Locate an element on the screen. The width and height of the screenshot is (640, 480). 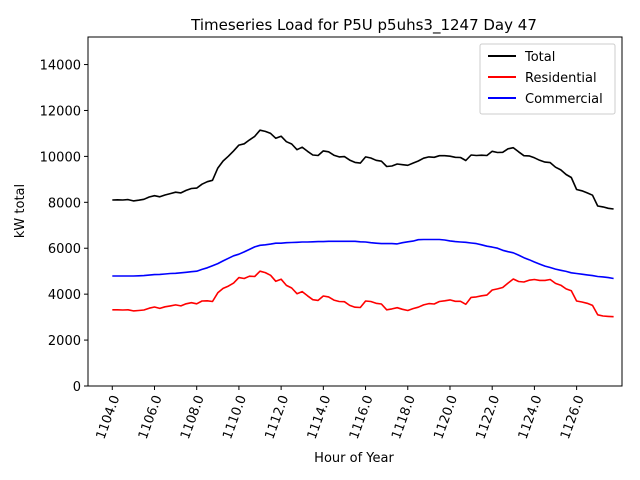
series-line-total is located at coordinates (363, 169).